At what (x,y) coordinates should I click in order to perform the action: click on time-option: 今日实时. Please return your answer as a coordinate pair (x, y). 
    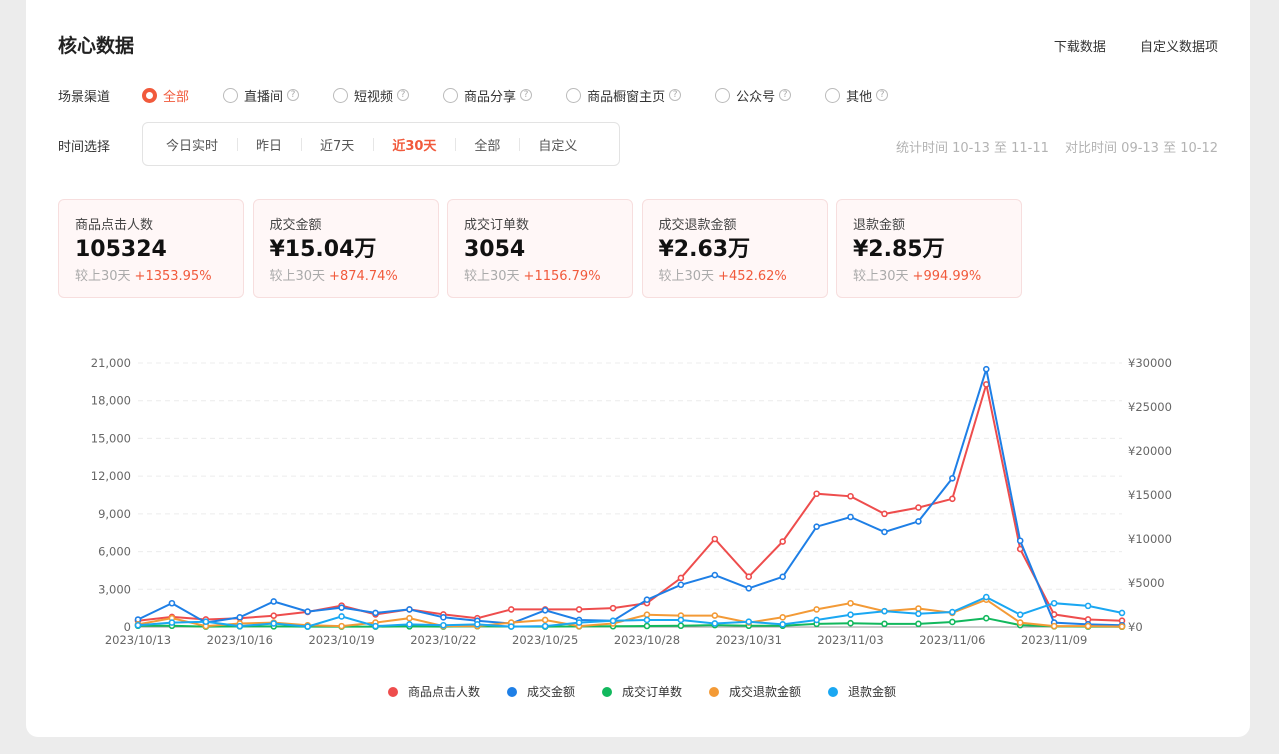
    Looking at the image, I should click on (192, 146).